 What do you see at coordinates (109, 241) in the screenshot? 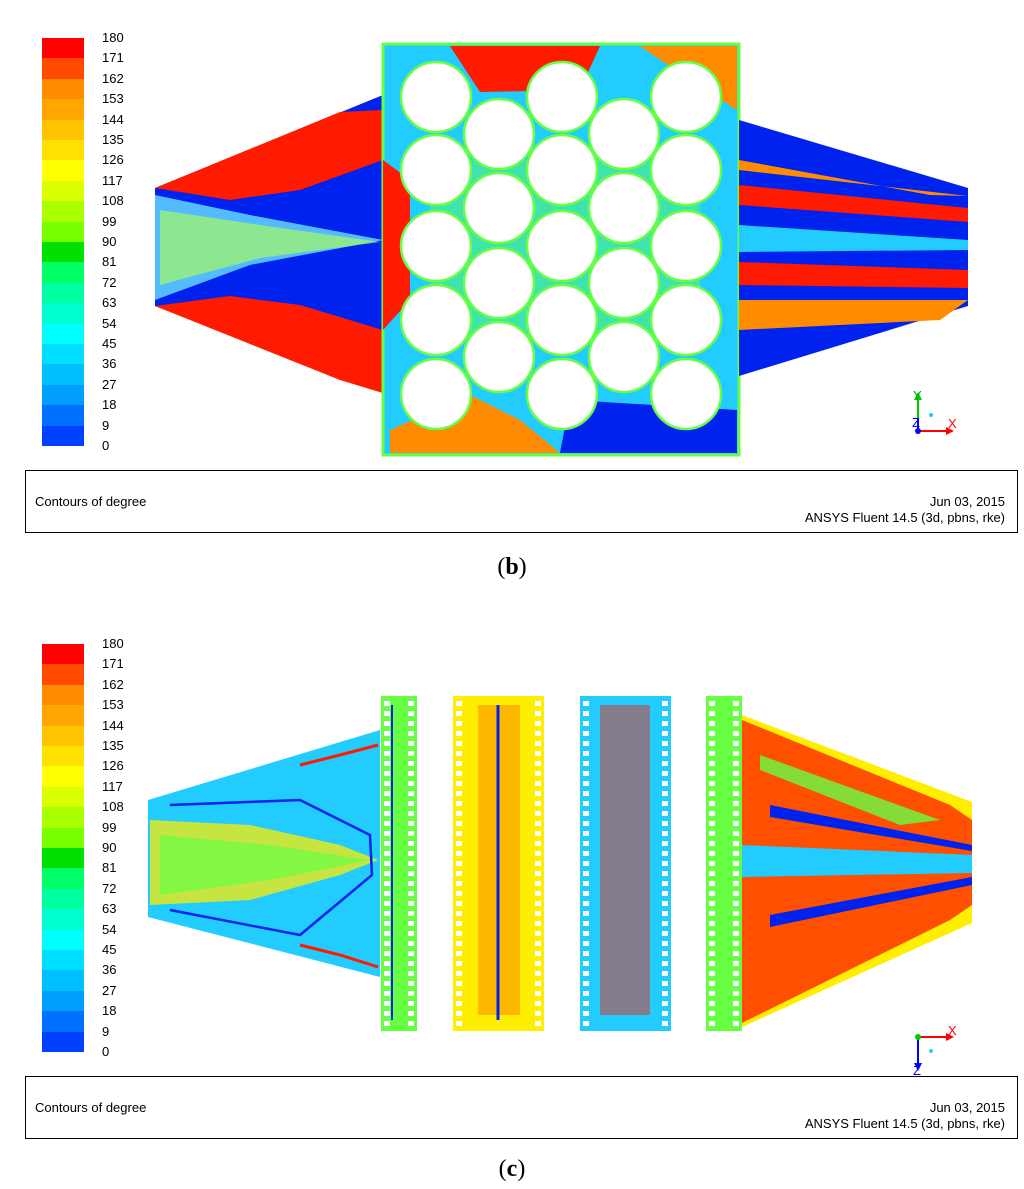
I see `legend-label: 90` at bounding box center [109, 241].